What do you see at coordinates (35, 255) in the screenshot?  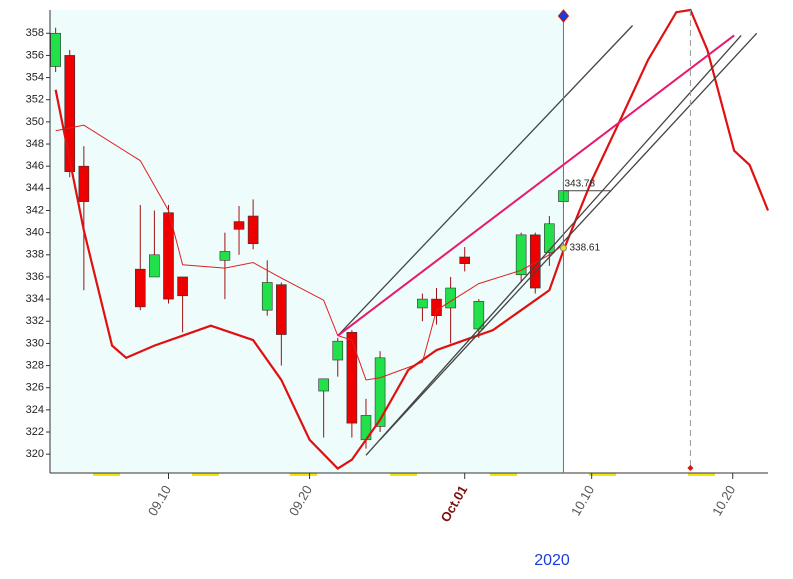 I see `y-tick-label: 338` at bounding box center [35, 255].